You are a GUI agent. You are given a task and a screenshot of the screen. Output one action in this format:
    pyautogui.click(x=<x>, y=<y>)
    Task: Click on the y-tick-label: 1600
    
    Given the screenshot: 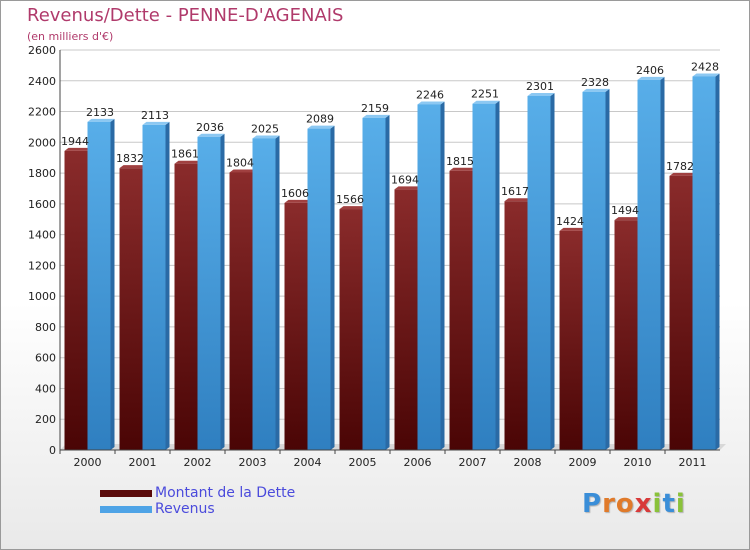 What is the action you would take?
    pyautogui.click(x=42, y=204)
    